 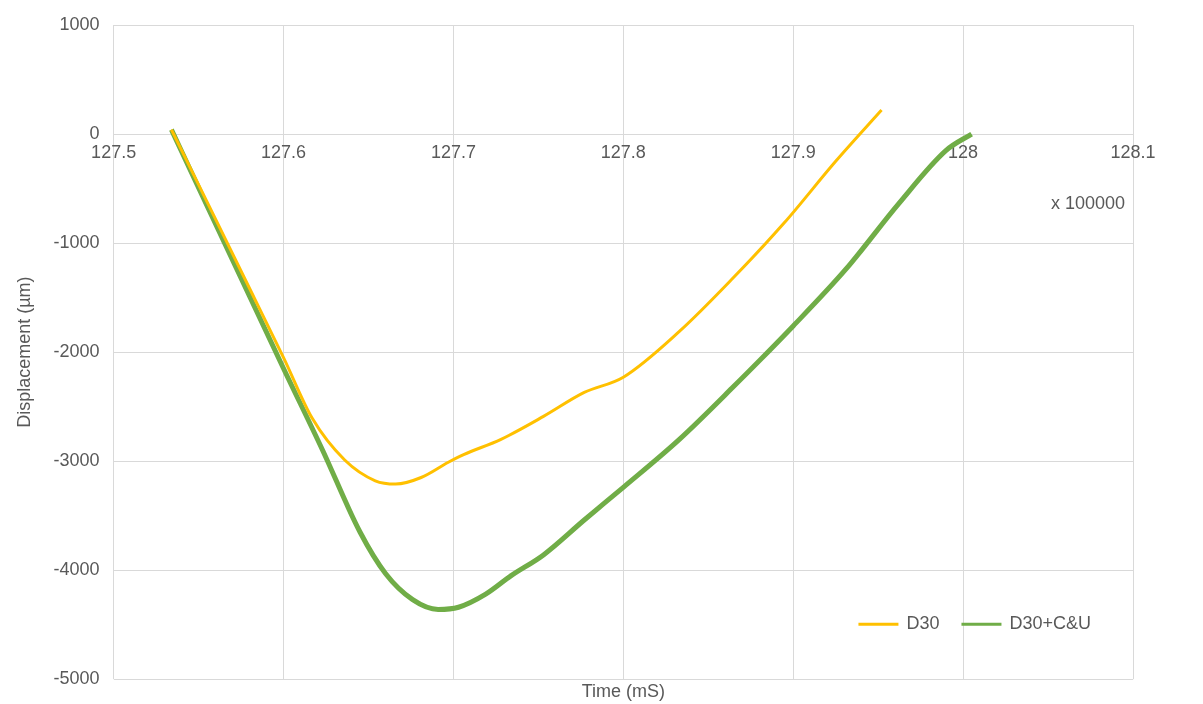 What do you see at coordinates (284, 151) in the screenshot?
I see `x-tick-label: 127.6` at bounding box center [284, 151].